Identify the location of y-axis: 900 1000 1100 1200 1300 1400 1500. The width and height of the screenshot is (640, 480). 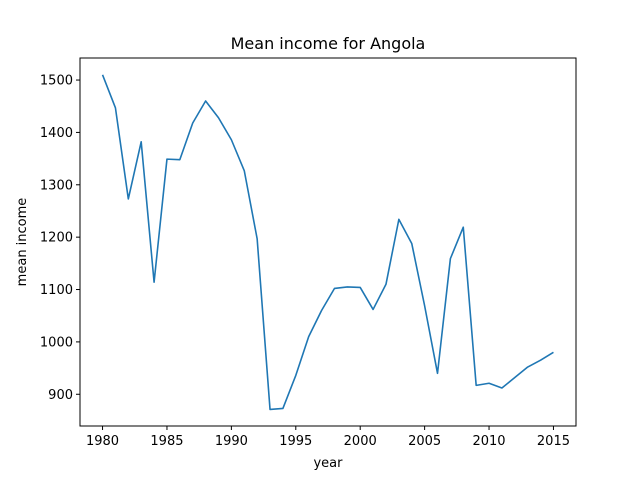
(60, 238).